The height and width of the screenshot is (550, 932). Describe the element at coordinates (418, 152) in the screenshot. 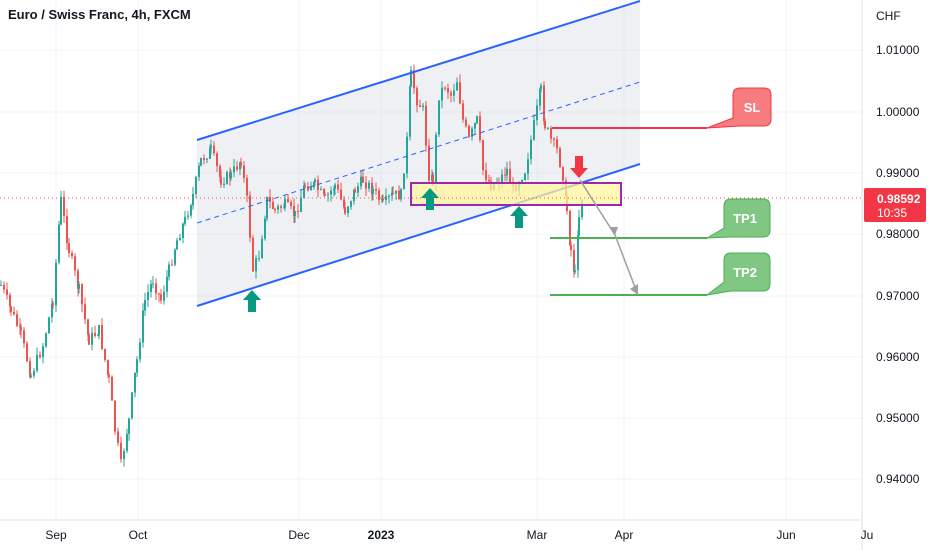

I see `channel-middle-line` at that location.